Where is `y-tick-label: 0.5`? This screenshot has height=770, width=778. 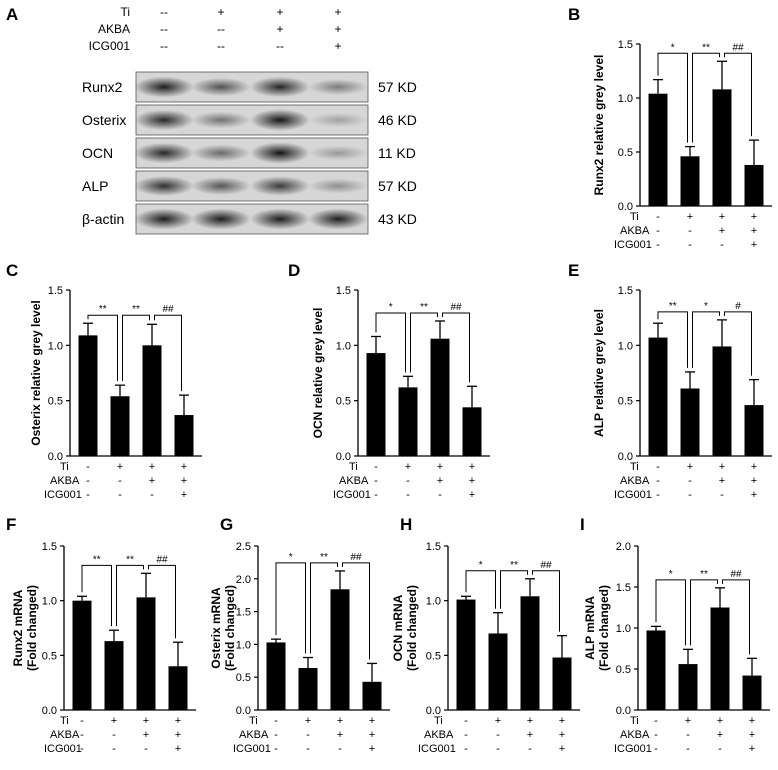 y-tick-label: 0.5 is located at coordinates (49, 656).